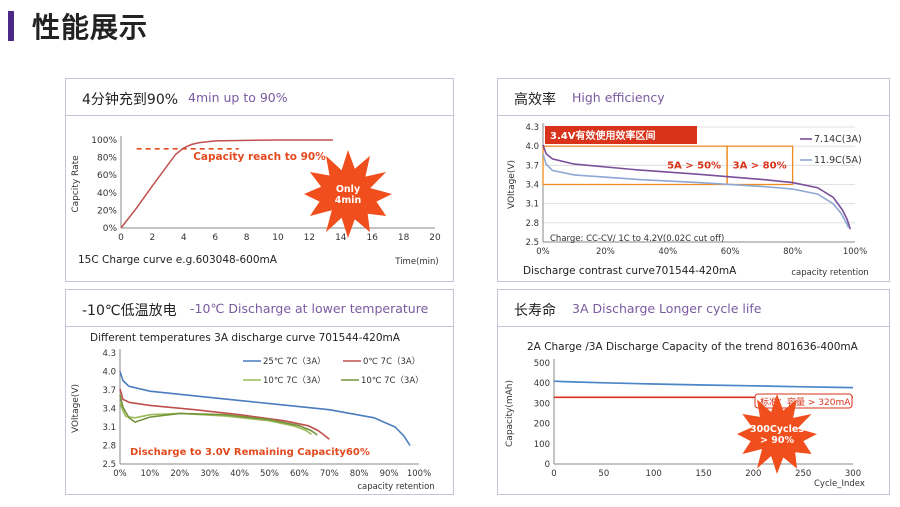 Image resolution: width=900 pixels, height=507 pixels. Describe the element at coordinates (250, 452) in the screenshot. I see `annotation-text: Discharge to 3.0V Remaining Capacity60%` at that location.